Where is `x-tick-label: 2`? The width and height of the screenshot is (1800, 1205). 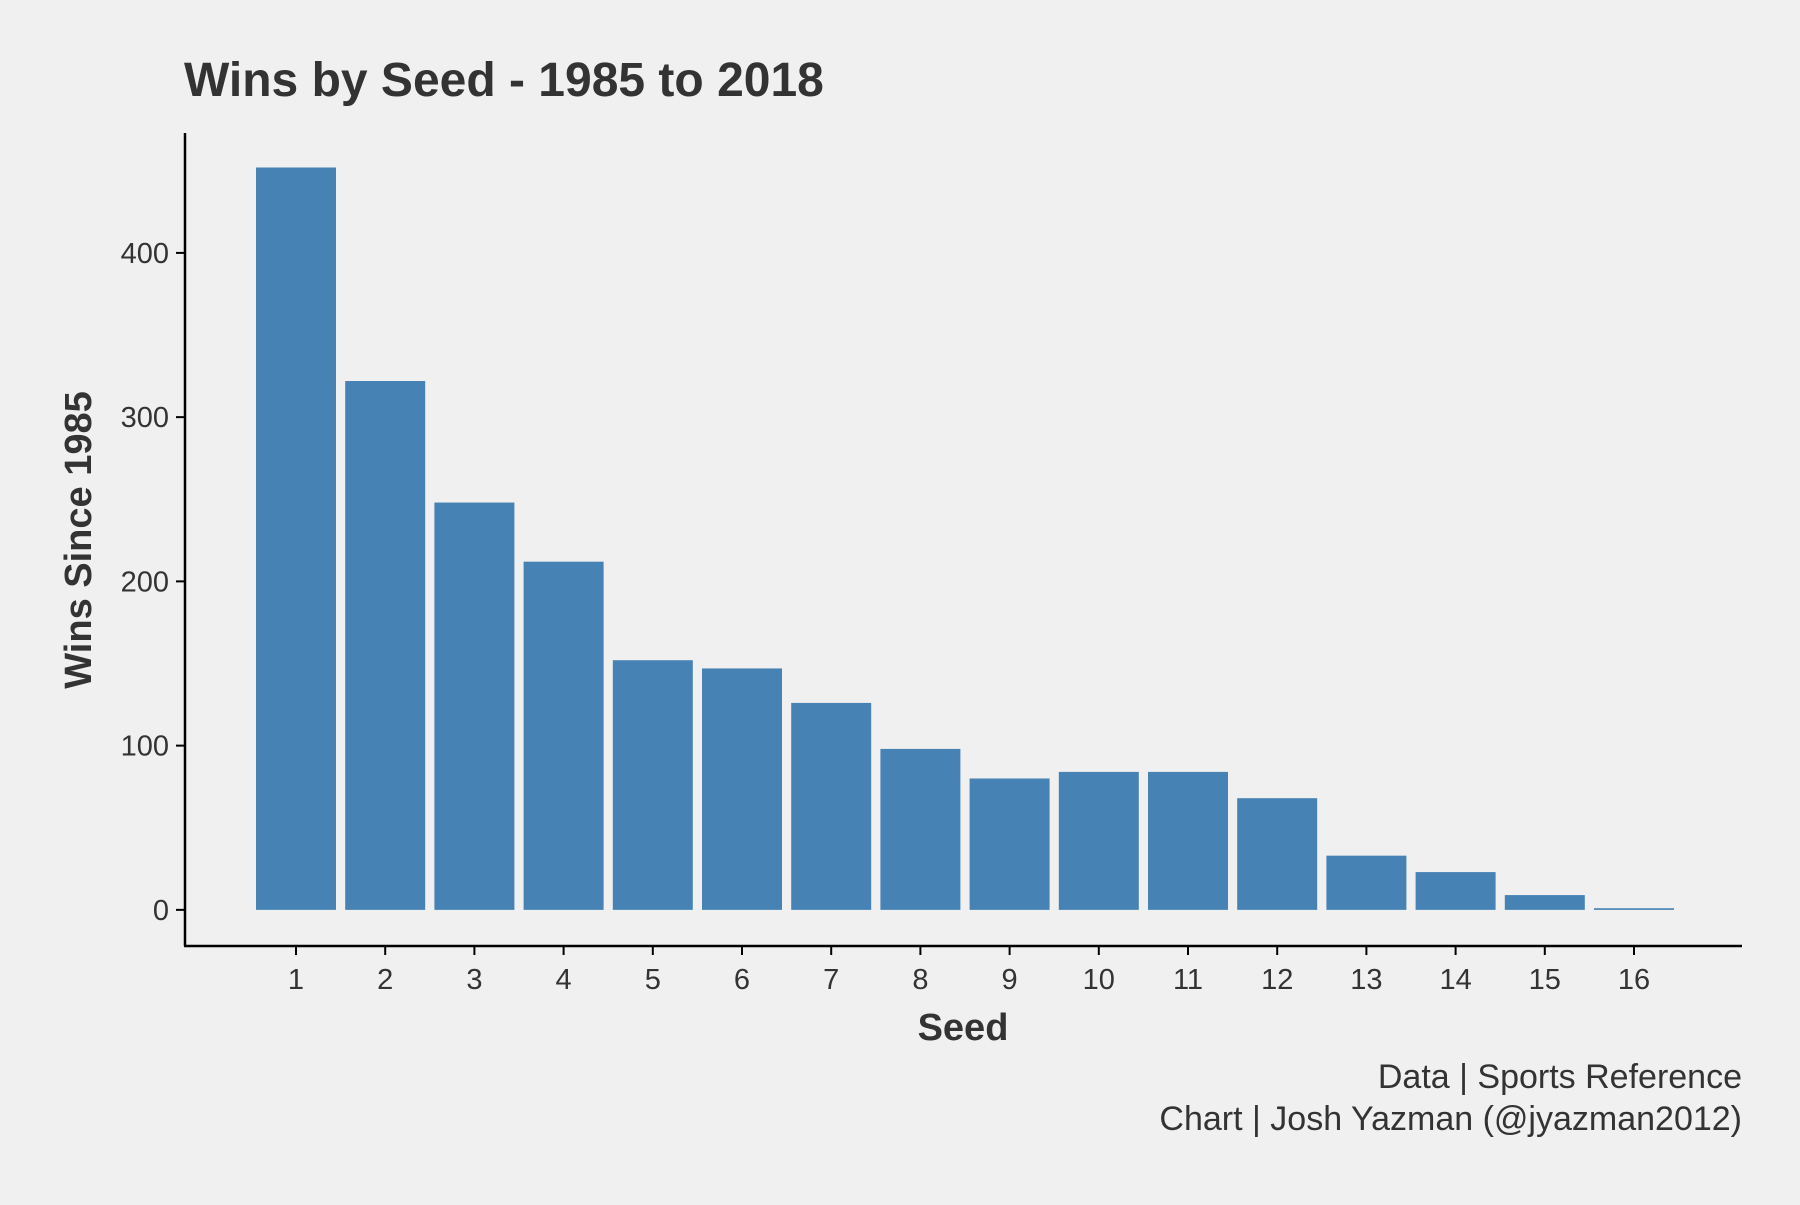 x-tick-label: 2 is located at coordinates (385, 980).